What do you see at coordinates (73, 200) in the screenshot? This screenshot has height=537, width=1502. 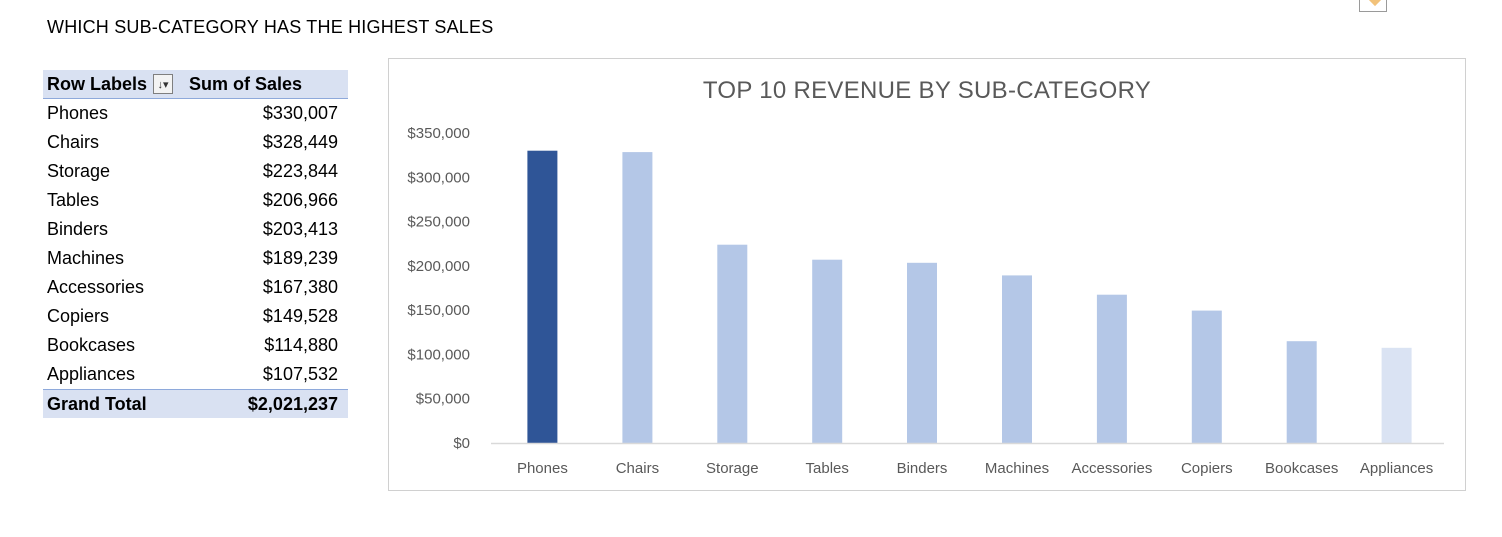 I see `pivot-row-label: Tables` at bounding box center [73, 200].